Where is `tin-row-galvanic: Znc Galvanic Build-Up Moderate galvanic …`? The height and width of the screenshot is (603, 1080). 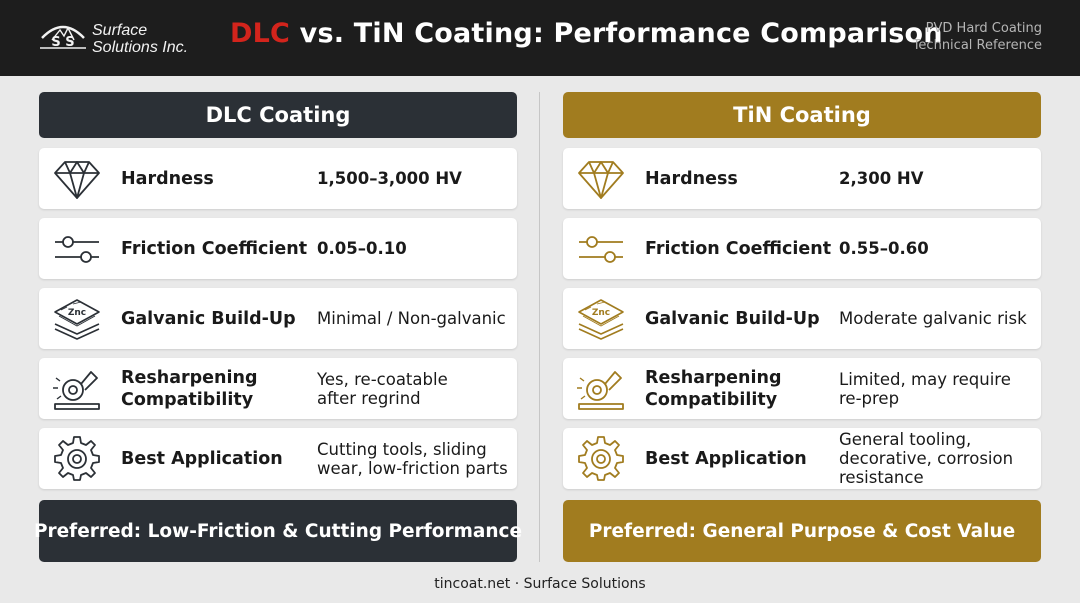
tin-row-galvanic: Znc Galvanic Build-Up Moderate galvanic … is located at coordinates (802, 318).